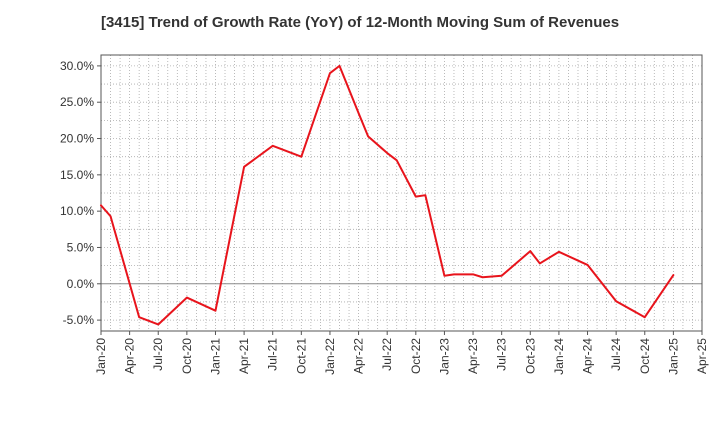 Image resolution: width=720 pixels, height=440 pixels. What do you see at coordinates (81, 247) in the screenshot?
I see `y-tick-label: 5.0%` at bounding box center [81, 247].